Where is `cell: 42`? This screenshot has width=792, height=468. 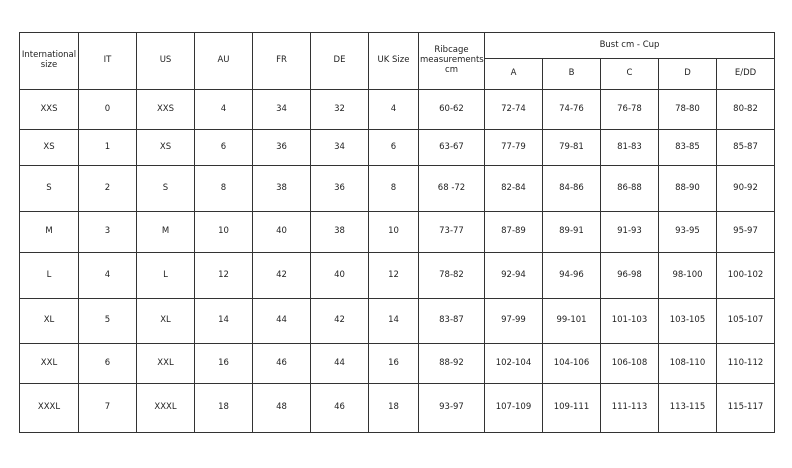 cell: 42 is located at coordinates (339, 321).